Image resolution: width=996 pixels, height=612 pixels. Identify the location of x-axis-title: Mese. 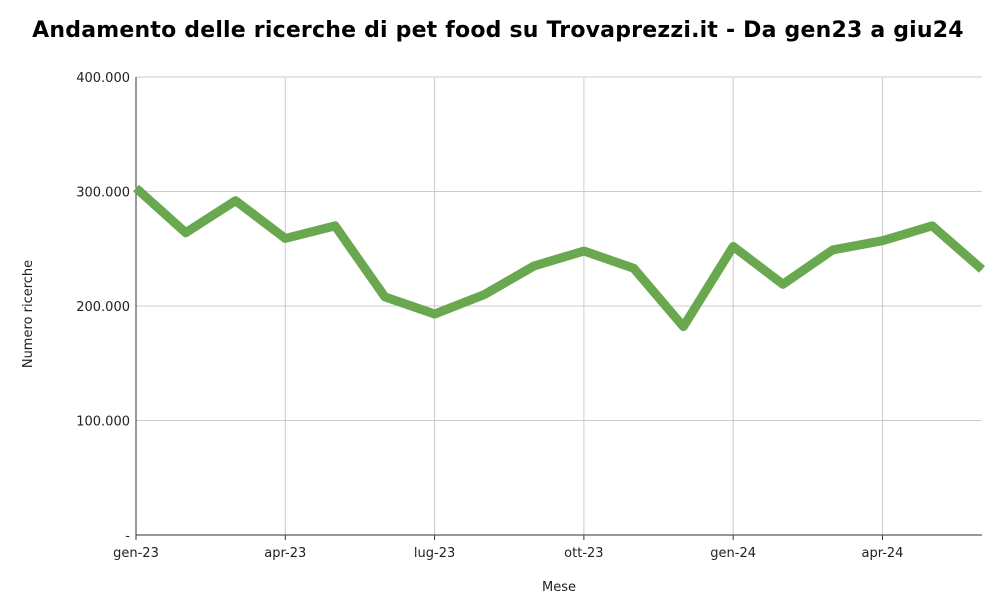
(559, 587).